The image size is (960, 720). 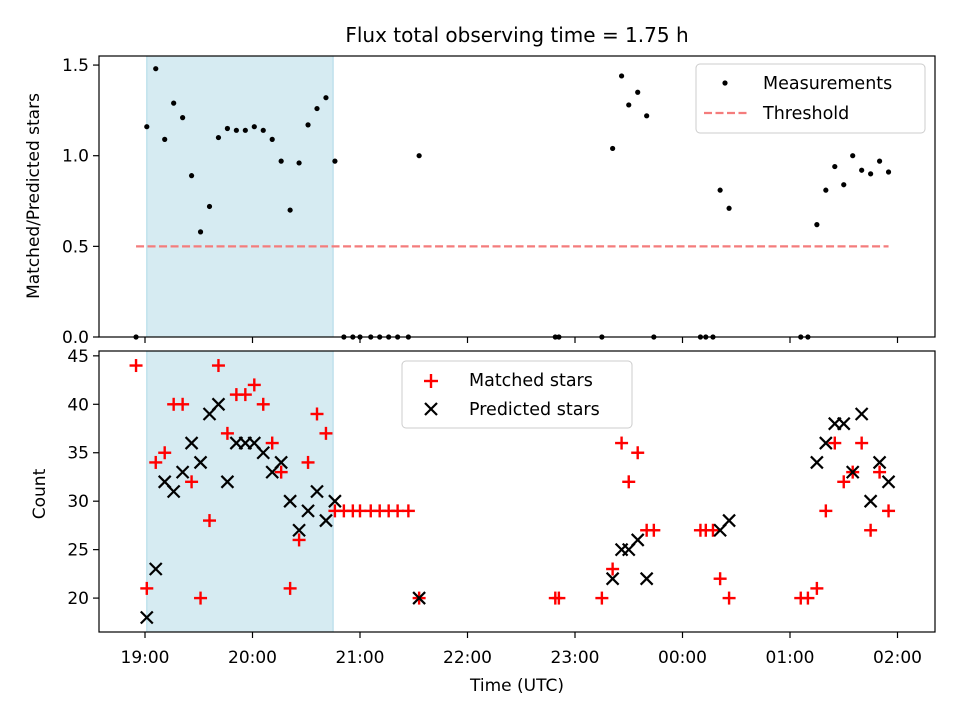 I want to click on top-shaded-region, so click(x=240, y=196).